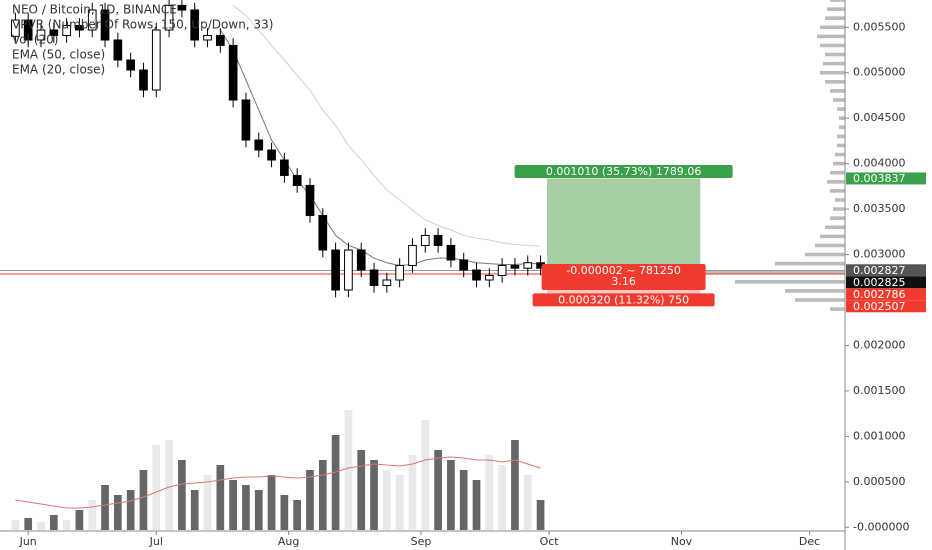  Describe the element at coordinates (156, 541) in the screenshot. I see `x-tick-label: Jul` at that location.